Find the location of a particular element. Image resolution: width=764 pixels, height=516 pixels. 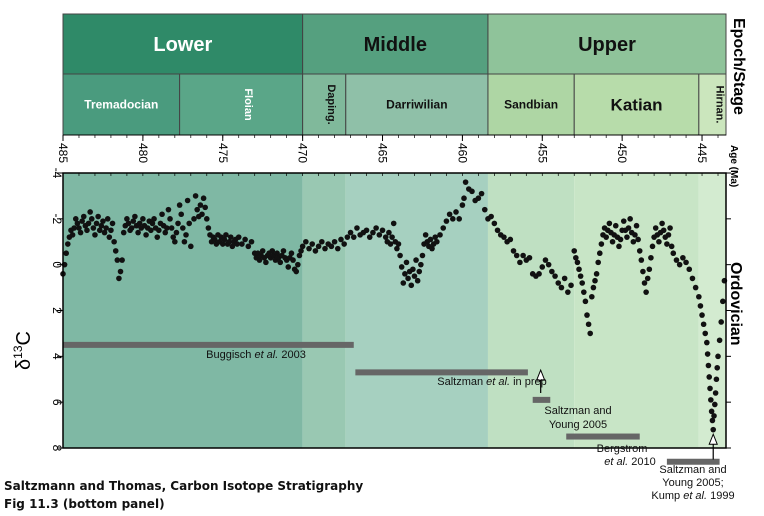

reference-label: Young 2005 is located at coordinates (578, 425).